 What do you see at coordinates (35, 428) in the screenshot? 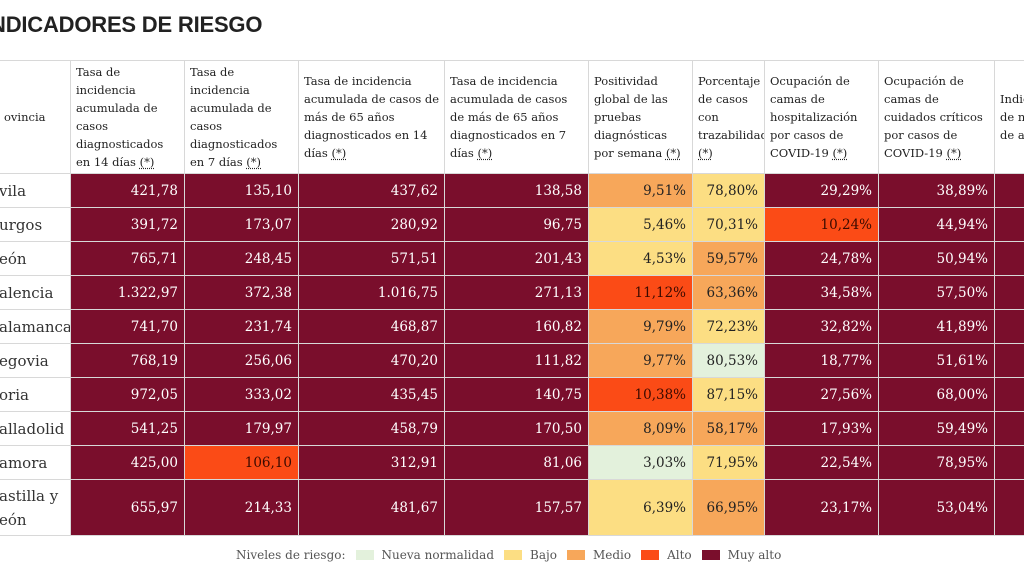
I see `province-cell: alladolid` at bounding box center [35, 428].